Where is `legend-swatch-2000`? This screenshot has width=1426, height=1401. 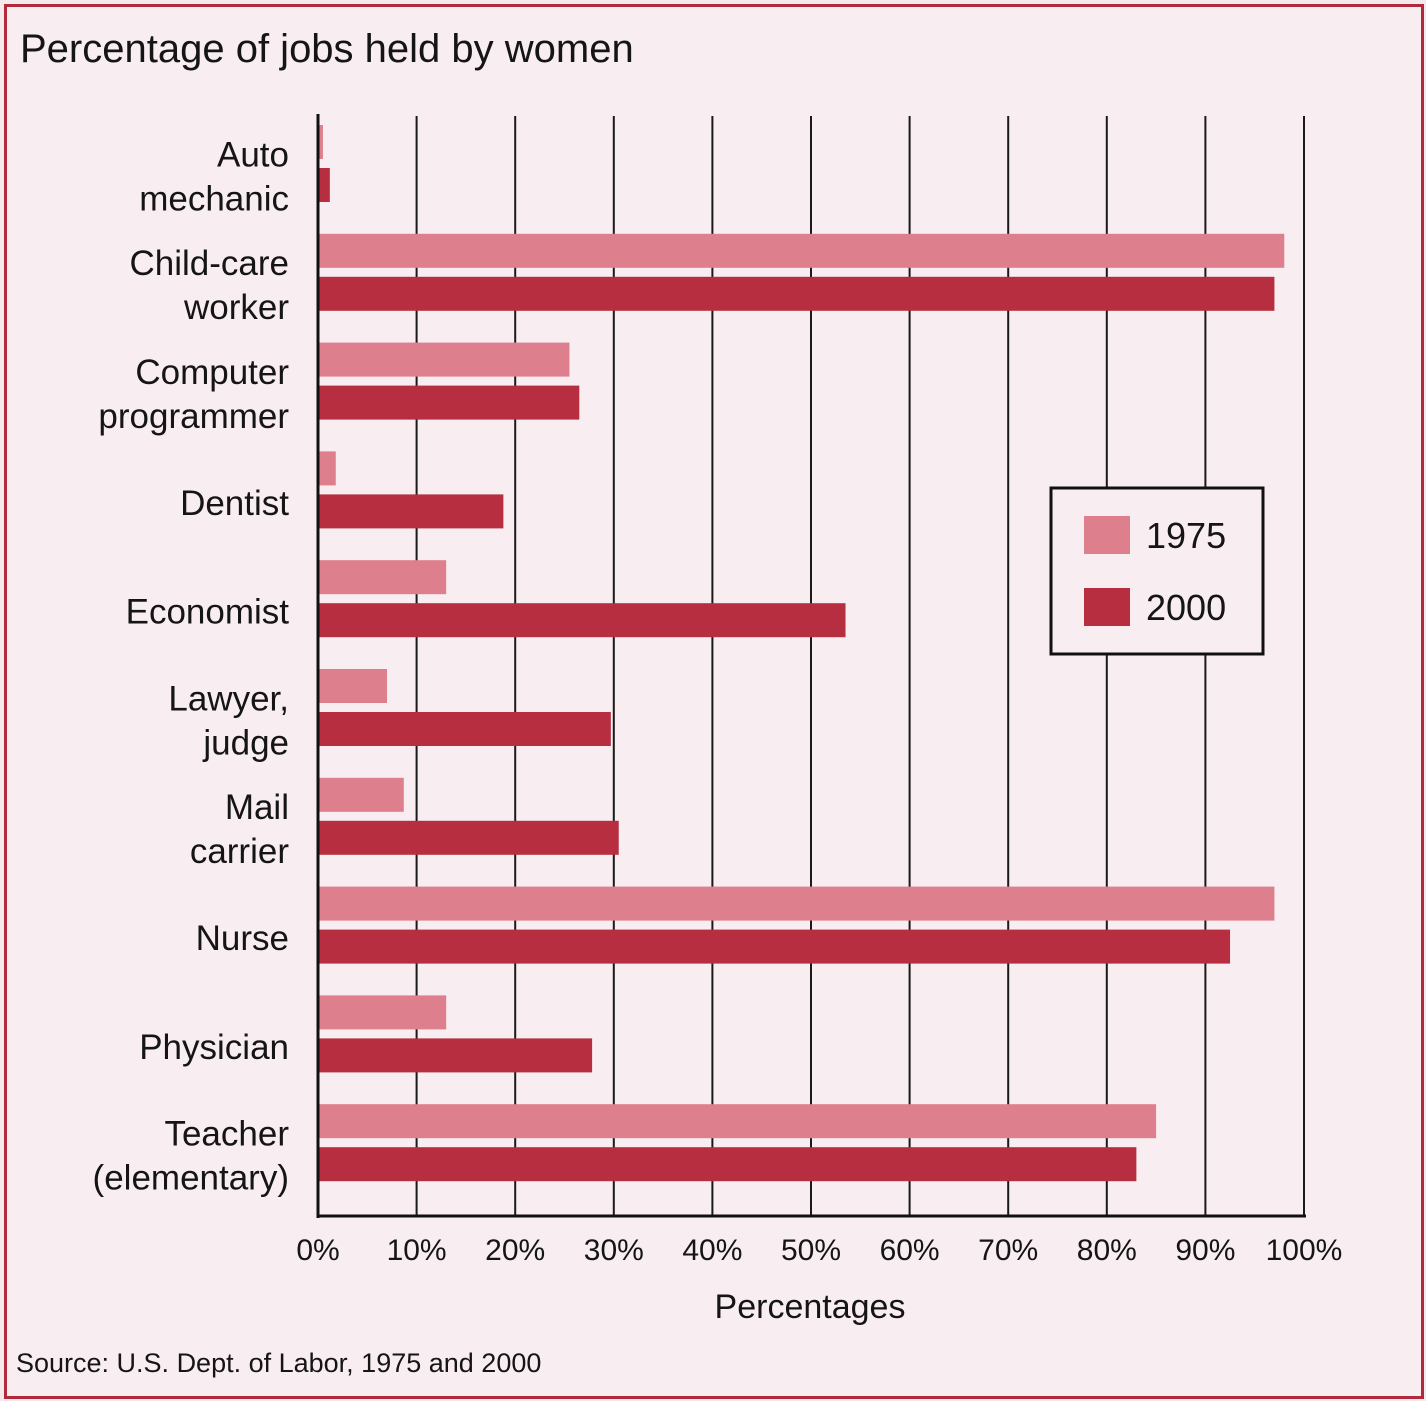
legend-swatch-2000 is located at coordinates (1107, 607).